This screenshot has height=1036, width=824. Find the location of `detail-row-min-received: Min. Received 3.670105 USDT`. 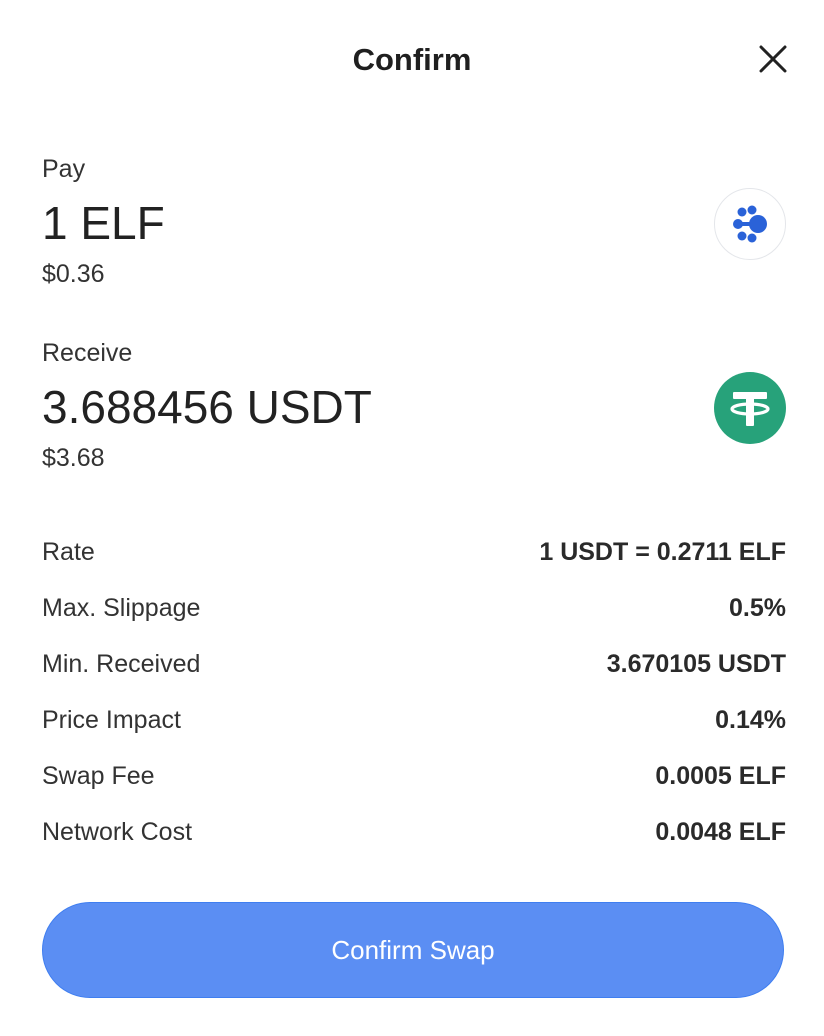

detail-row-min-received: Min. Received 3.670105 USDT is located at coordinates (414, 664).